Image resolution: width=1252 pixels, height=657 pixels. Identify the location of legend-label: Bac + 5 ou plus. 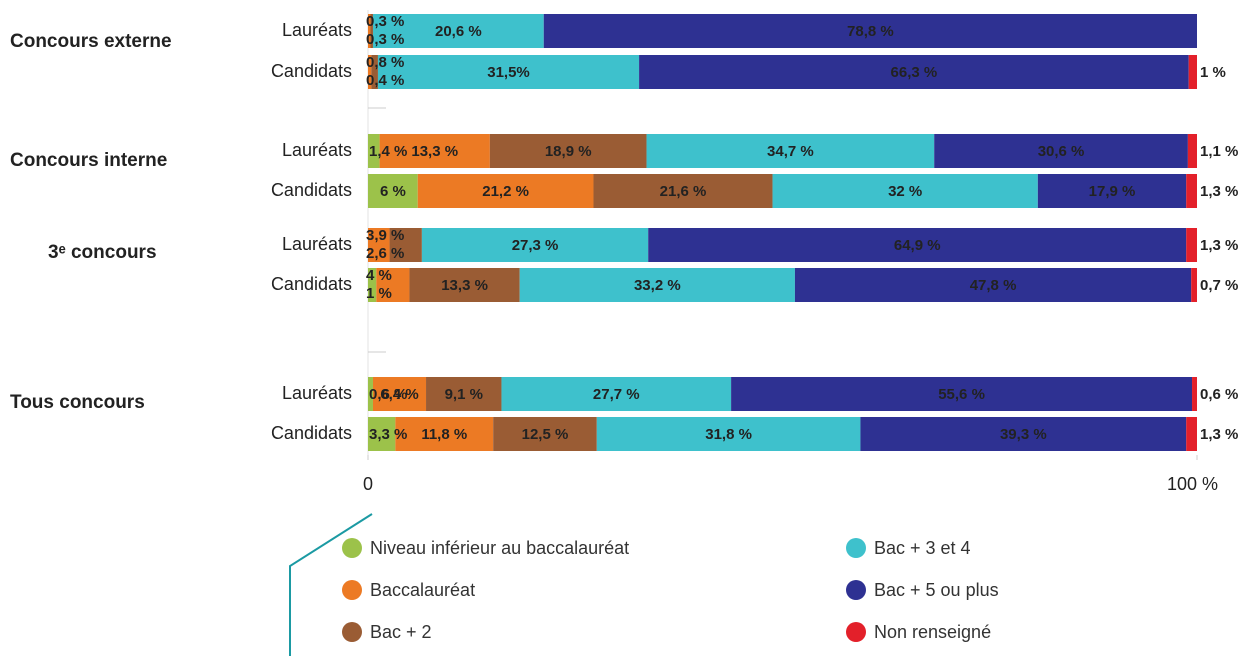
(936, 590).